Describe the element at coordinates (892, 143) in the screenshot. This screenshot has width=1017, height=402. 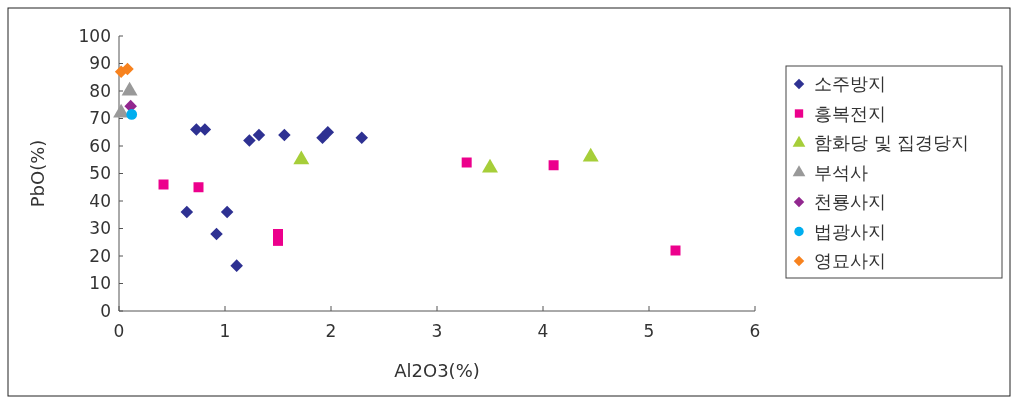
I see `legend-label: 함화당 및 집경당지` at that location.